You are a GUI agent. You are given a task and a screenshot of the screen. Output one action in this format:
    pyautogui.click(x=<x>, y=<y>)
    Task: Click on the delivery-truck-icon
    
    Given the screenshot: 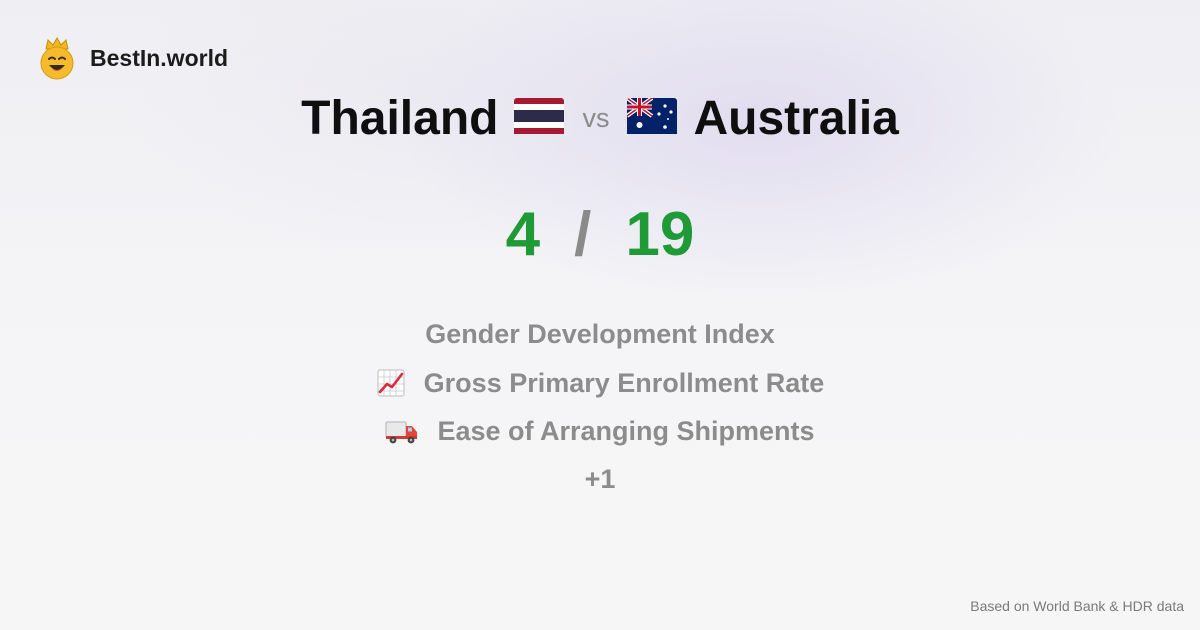 What is the action you would take?
    pyautogui.click(x=401, y=432)
    